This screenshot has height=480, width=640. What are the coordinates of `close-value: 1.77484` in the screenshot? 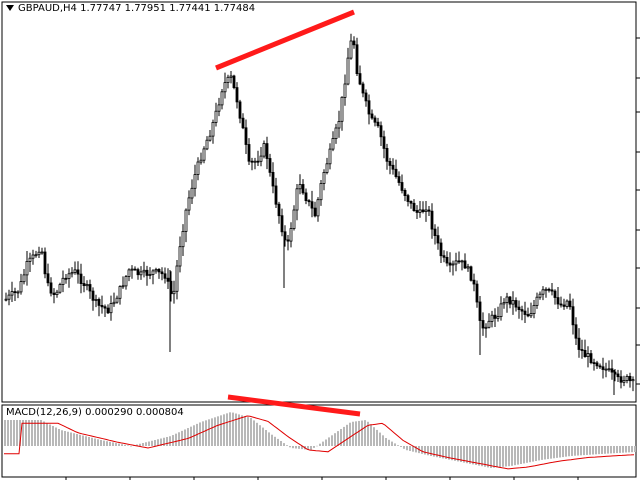 It's located at (234, 8).